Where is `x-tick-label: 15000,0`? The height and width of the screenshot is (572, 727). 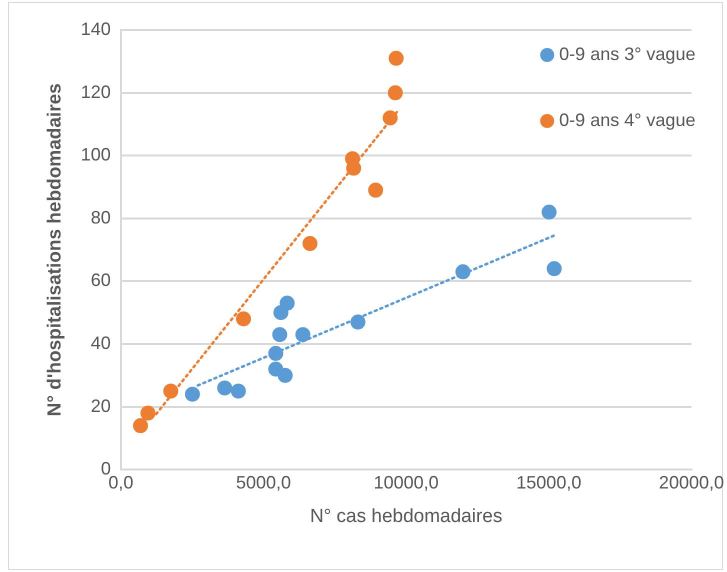
x-tick-label: 15000,0 is located at coordinates (549, 482).